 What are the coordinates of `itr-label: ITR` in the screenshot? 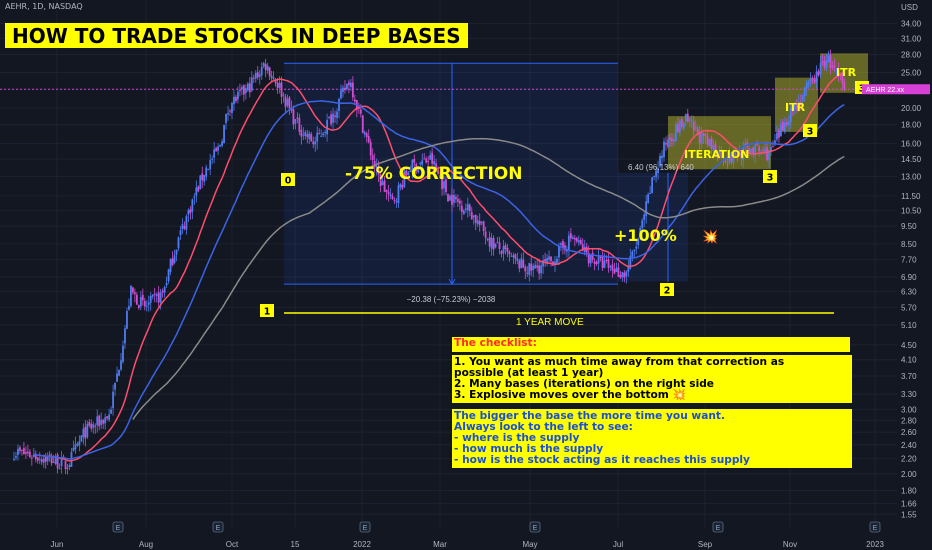 It's located at (846, 72).